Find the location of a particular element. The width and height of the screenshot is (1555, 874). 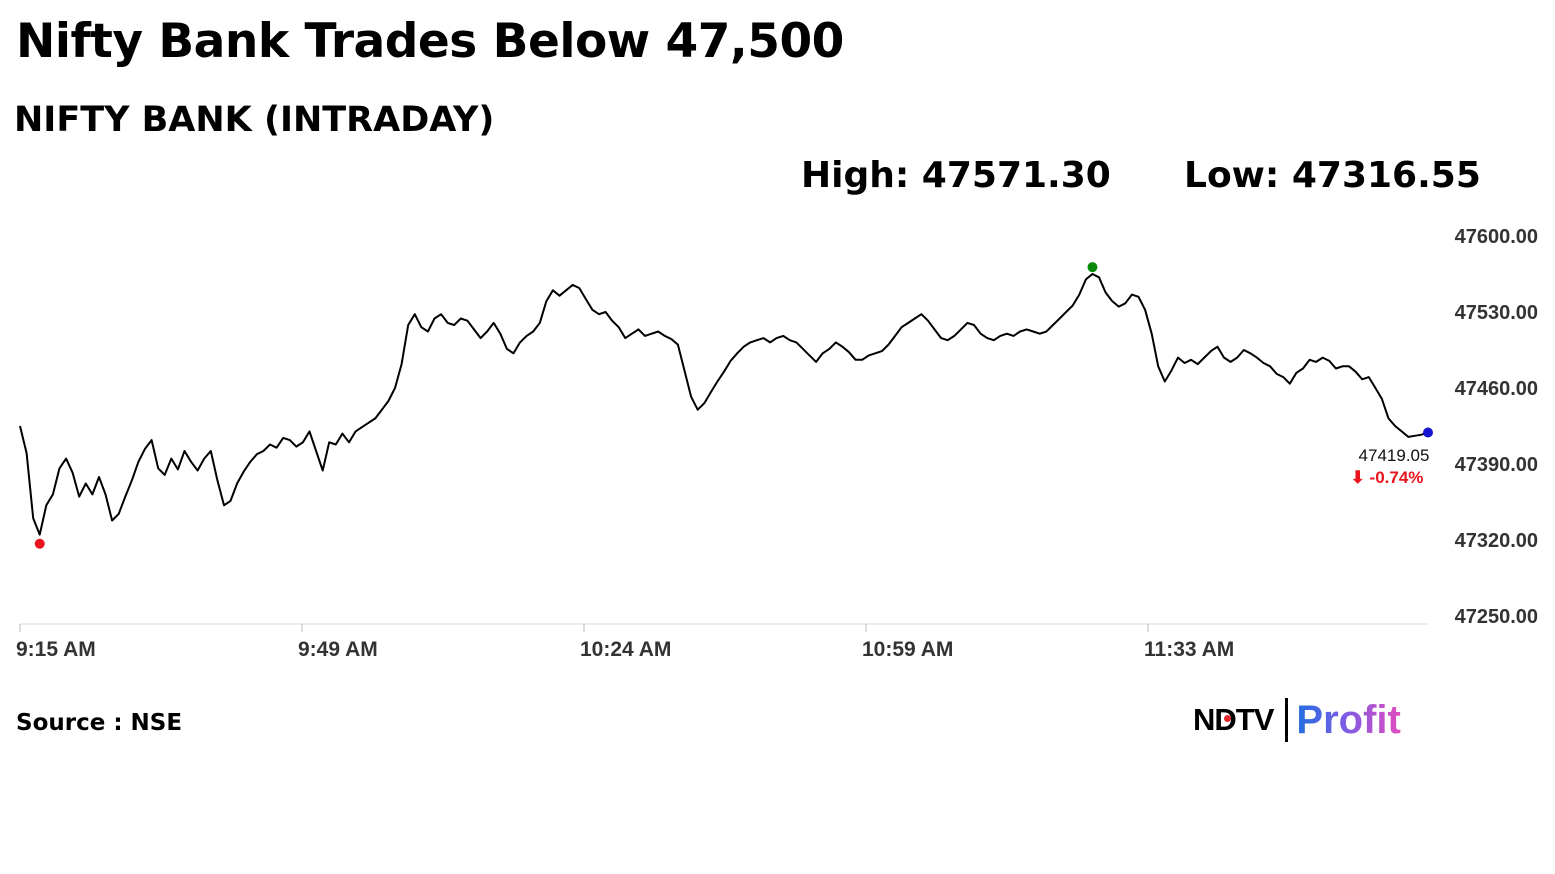

chart-subtitle: NIFTY BANK (INTRADAY) is located at coordinates (254, 120).